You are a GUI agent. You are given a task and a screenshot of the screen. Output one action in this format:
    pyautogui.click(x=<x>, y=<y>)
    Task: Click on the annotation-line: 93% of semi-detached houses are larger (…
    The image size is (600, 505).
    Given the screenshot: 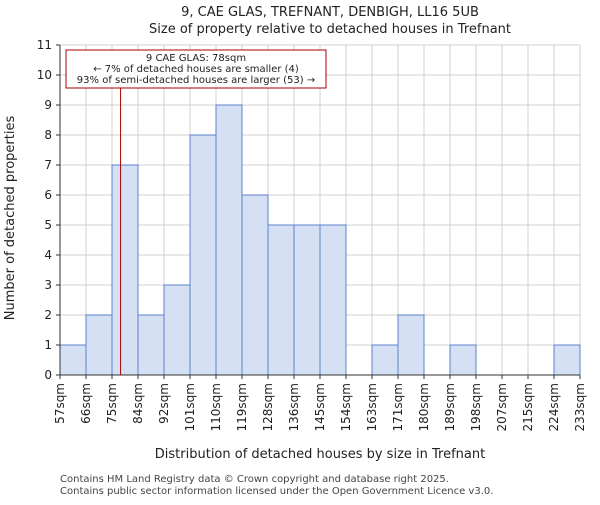 What is the action you would take?
    pyautogui.click(x=196, y=80)
    